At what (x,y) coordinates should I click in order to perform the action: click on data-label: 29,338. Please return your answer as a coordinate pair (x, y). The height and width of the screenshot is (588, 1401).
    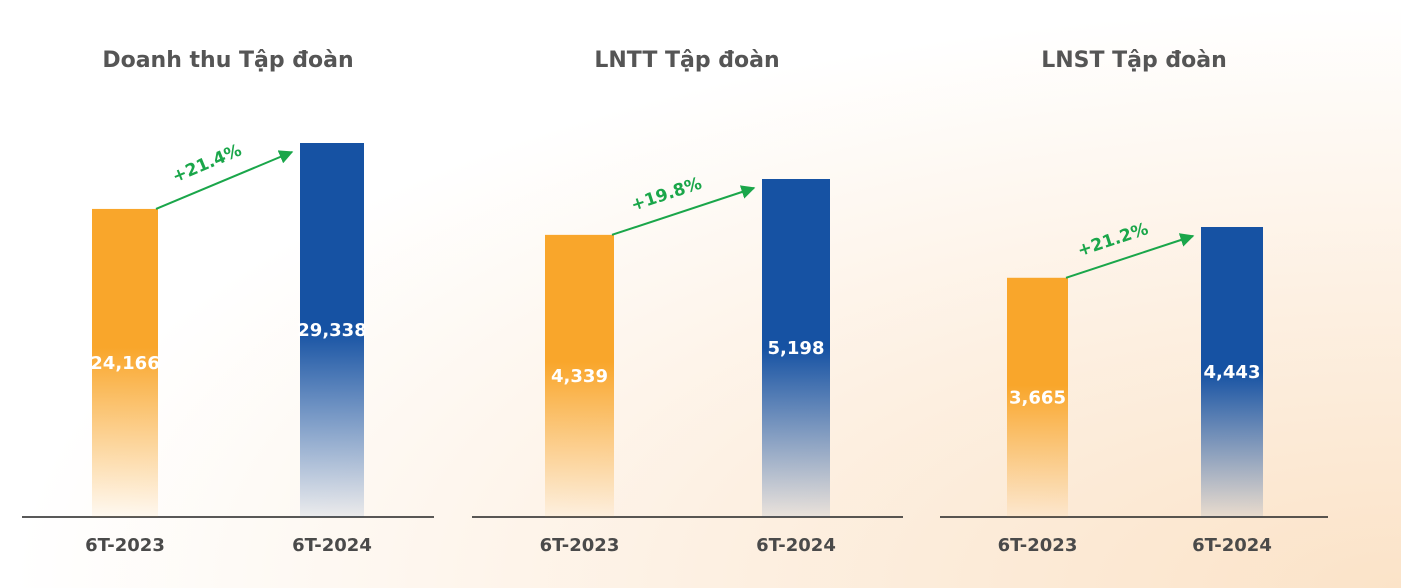
    Looking at the image, I should click on (331, 330).